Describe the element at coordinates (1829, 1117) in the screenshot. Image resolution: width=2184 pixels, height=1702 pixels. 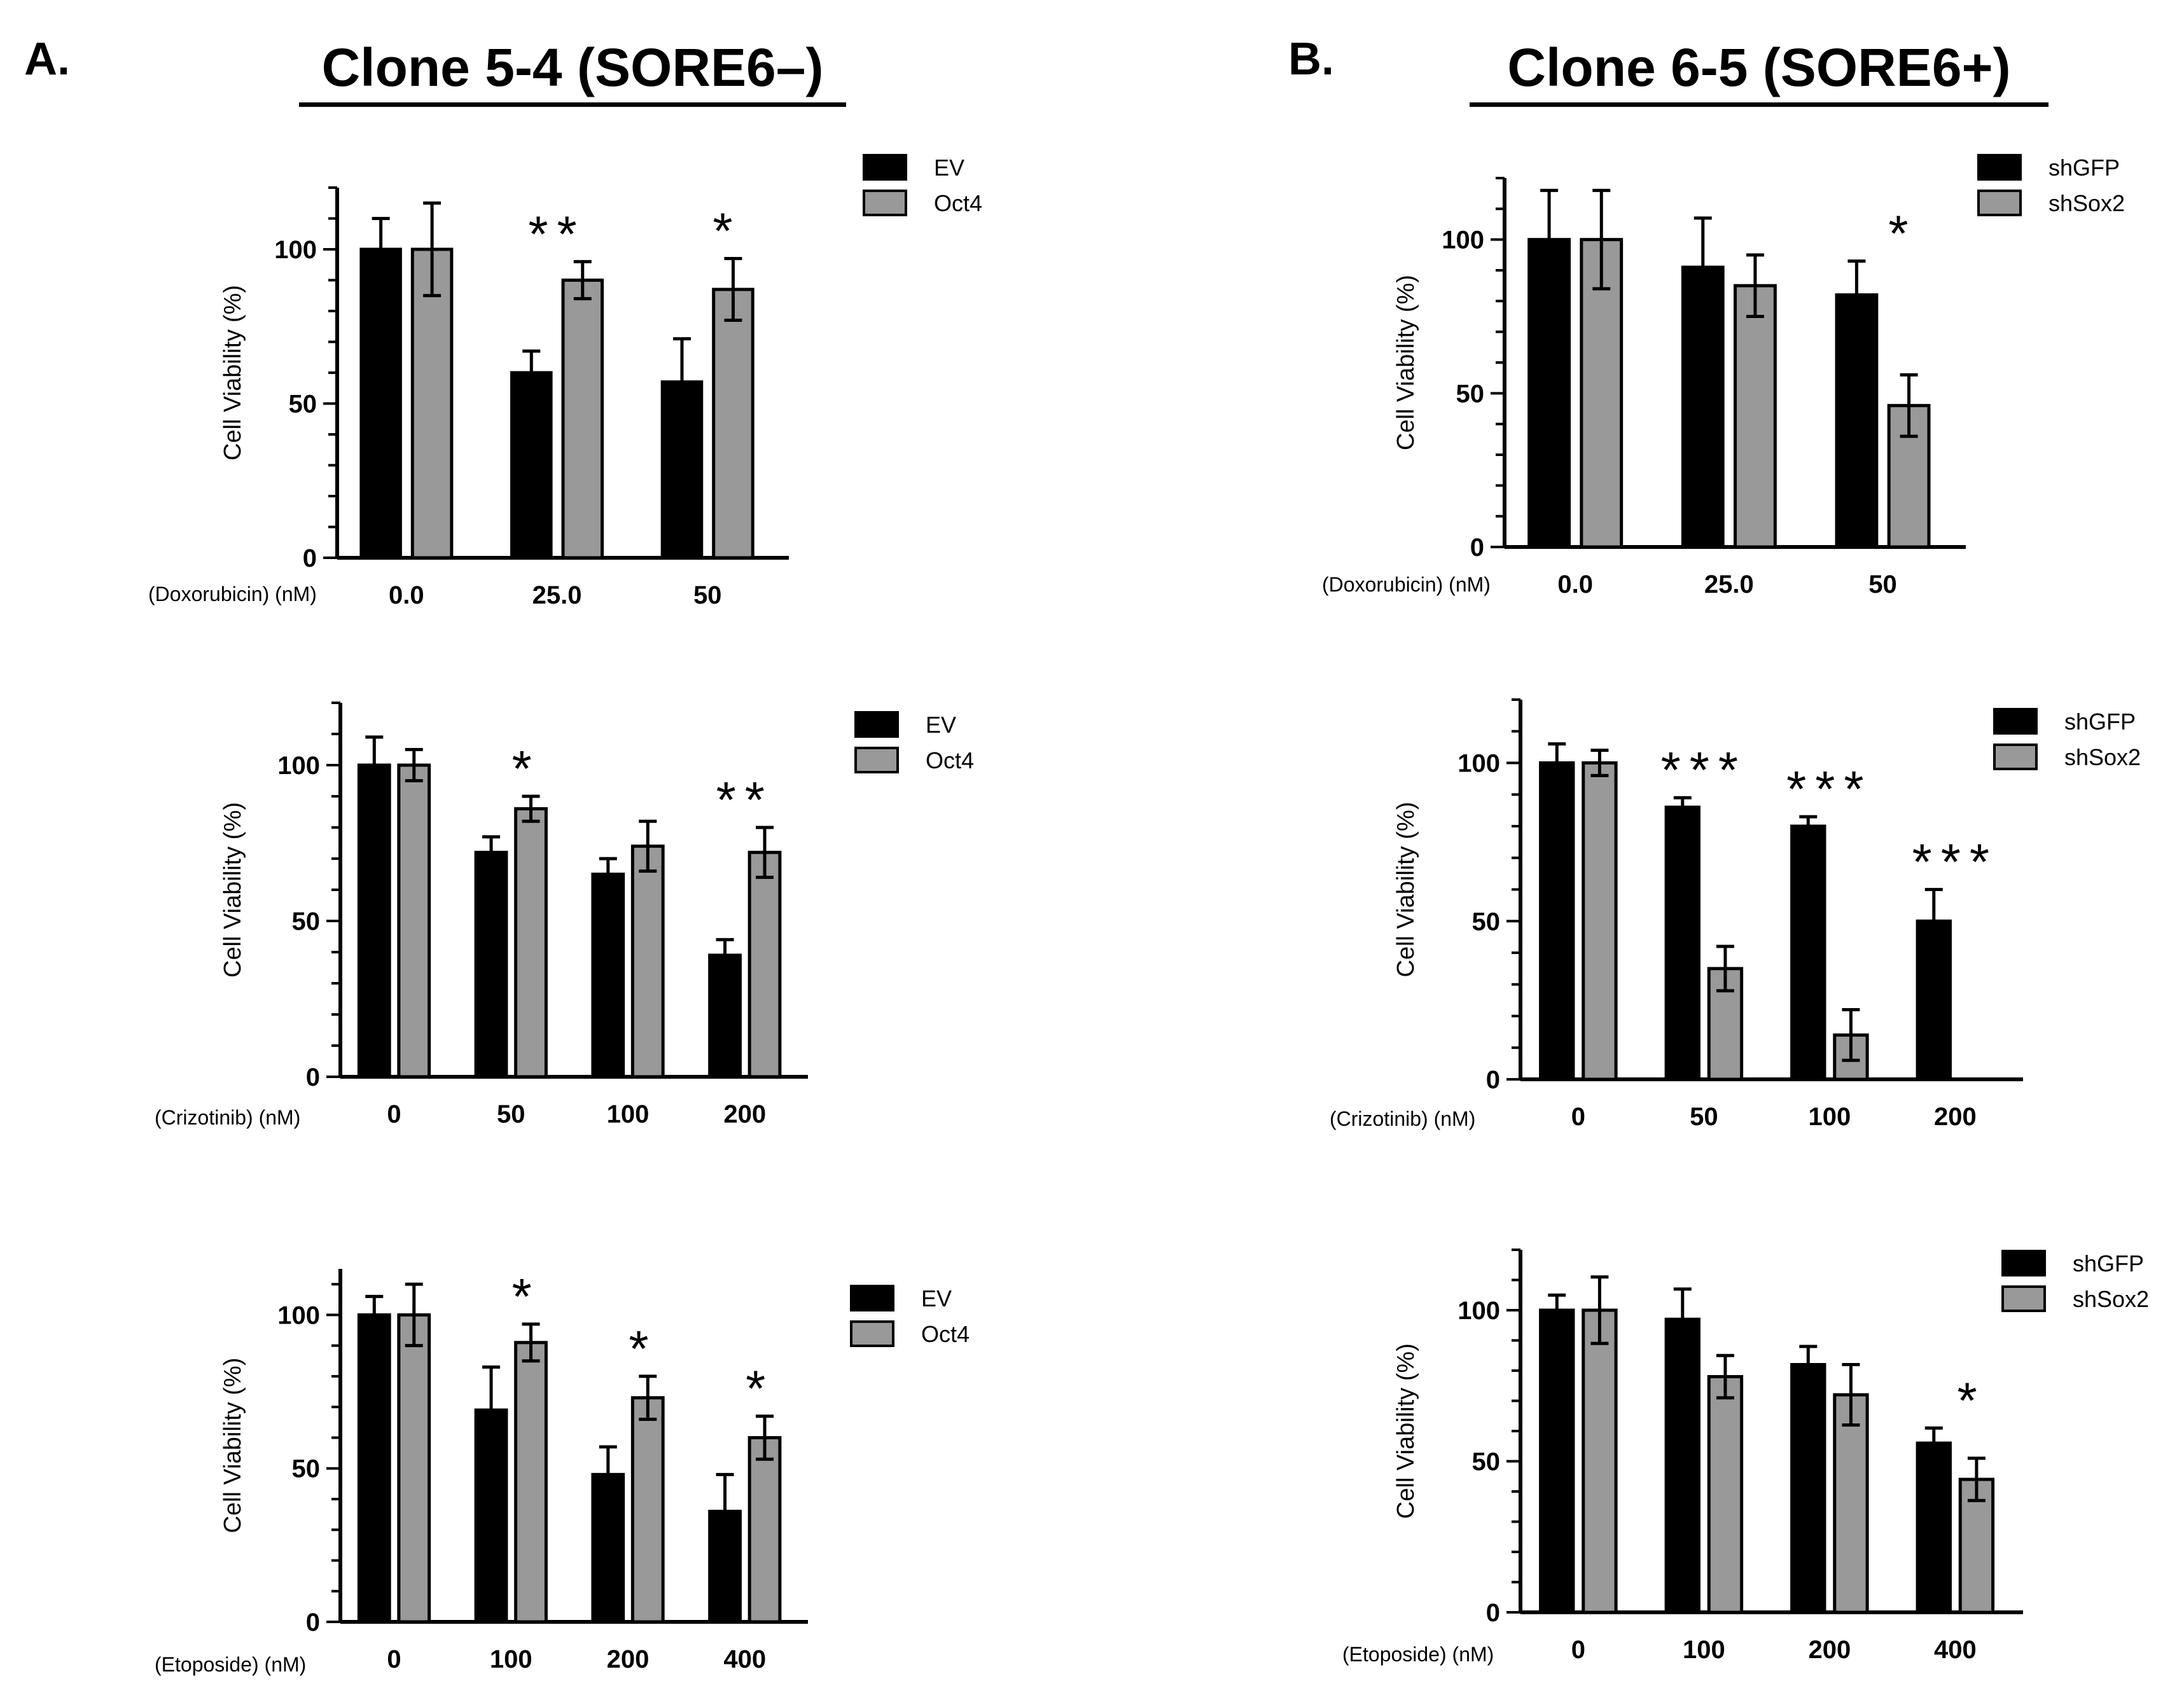
I see `b-crizotinib-x-tick-label: 100` at that location.